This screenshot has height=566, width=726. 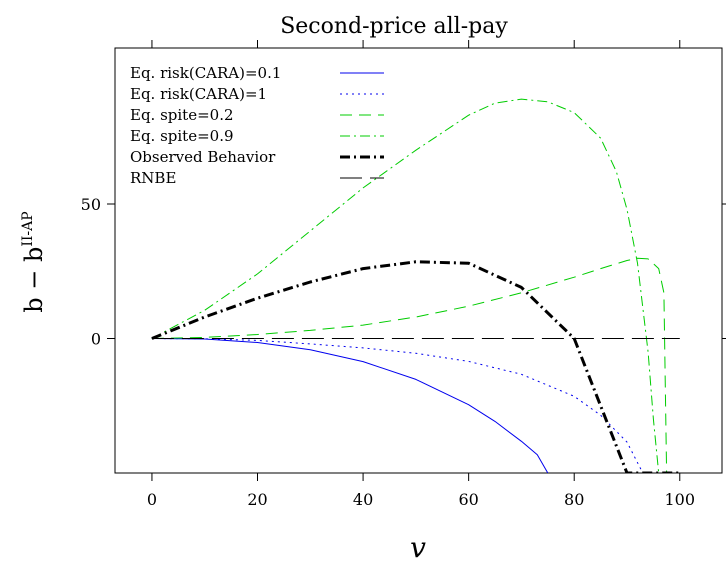 What do you see at coordinates (153, 178) in the screenshot?
I see `legend-label-6: RNBE` at bounding box center [153, 178].